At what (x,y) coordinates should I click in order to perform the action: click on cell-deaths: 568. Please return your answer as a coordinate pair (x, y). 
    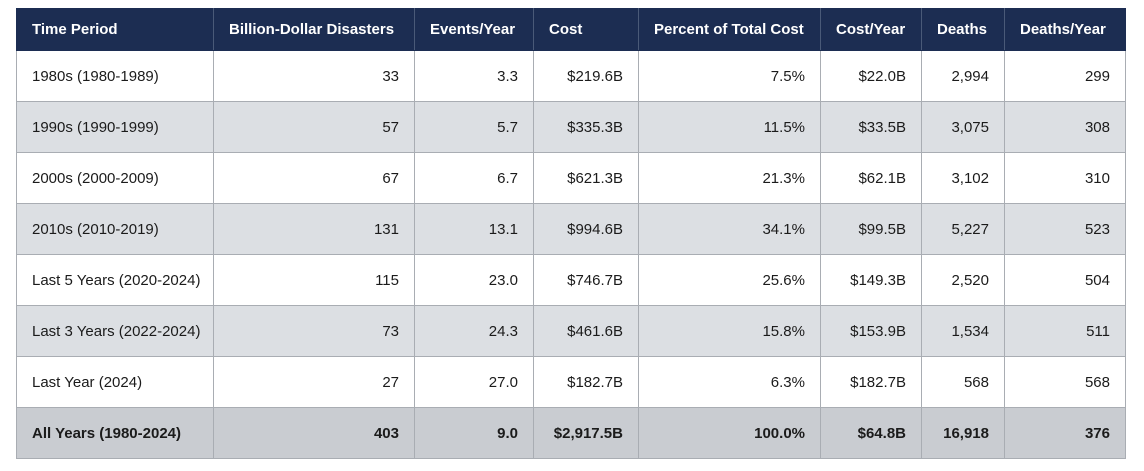
    Looking at the image, I should click on (963, 382).